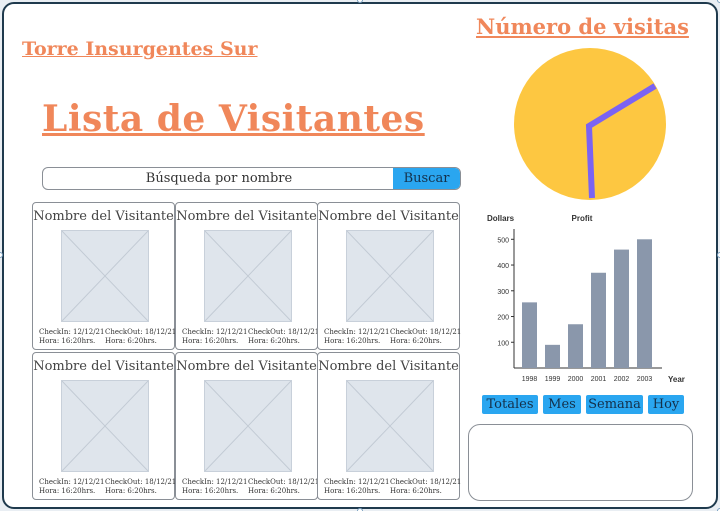  I want to click on results-panel, so click(580, 462).